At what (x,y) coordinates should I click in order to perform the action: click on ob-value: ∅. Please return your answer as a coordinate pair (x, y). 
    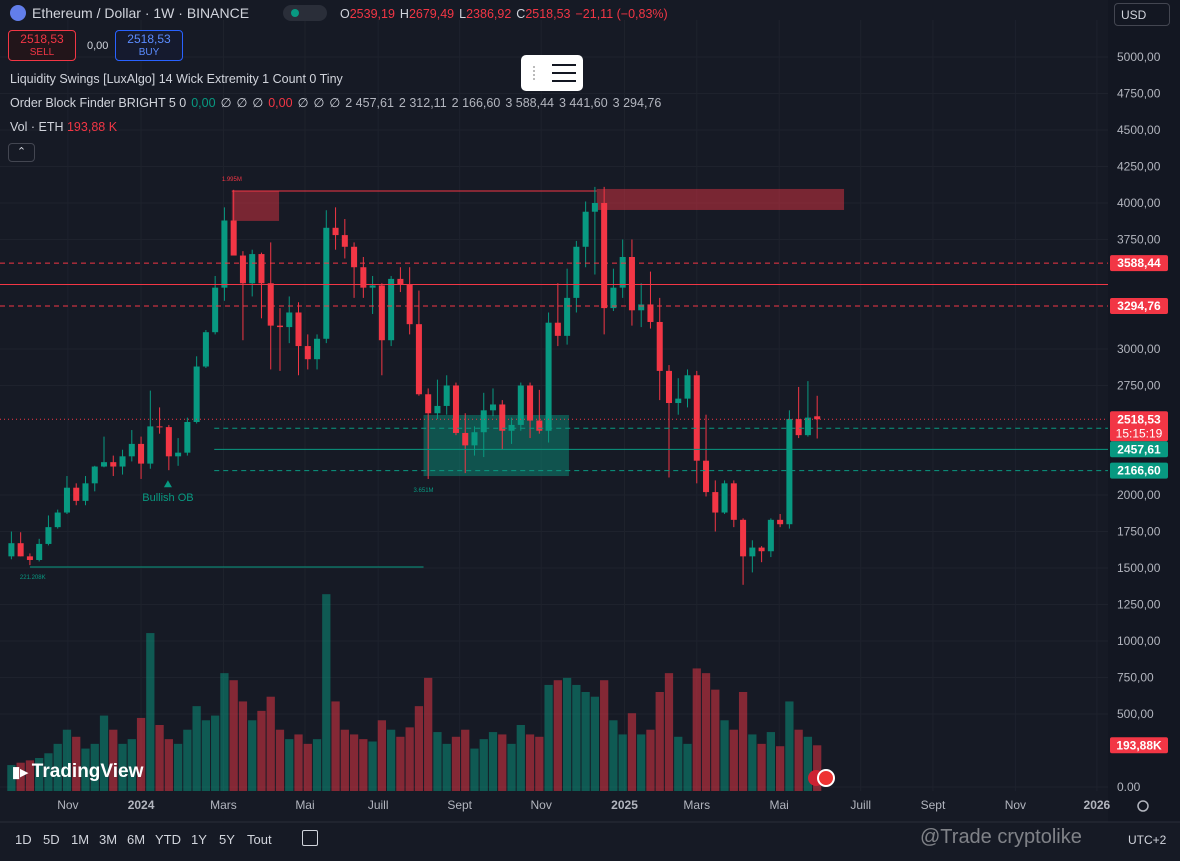
    Looking at the image, I should click on (303, 103).